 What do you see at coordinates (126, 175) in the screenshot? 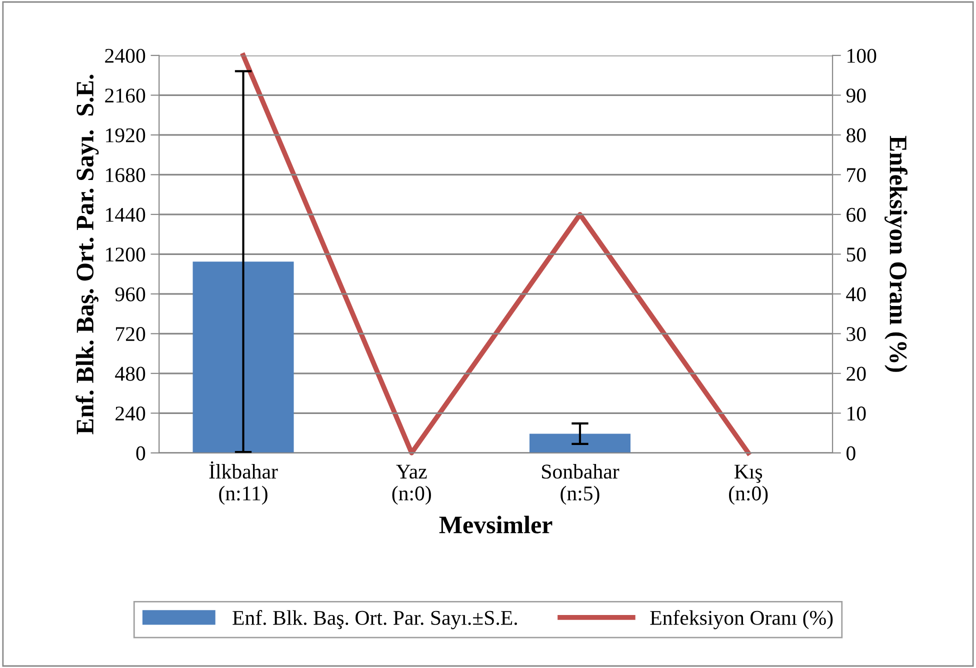
I see `y-tick-label: 1680` at bounding box center [126, 175].